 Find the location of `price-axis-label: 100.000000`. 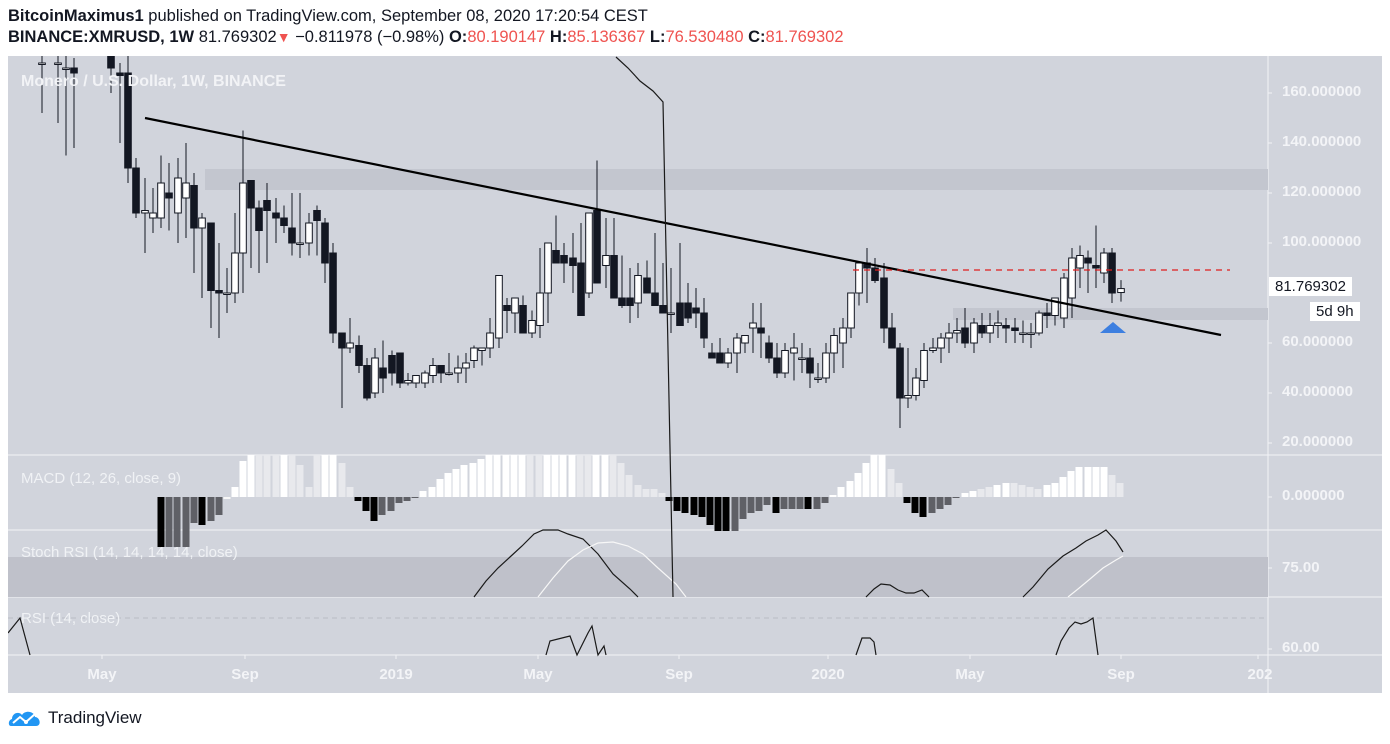

price-axis-label: 100.000000 is located at coordinates (1322, 241).